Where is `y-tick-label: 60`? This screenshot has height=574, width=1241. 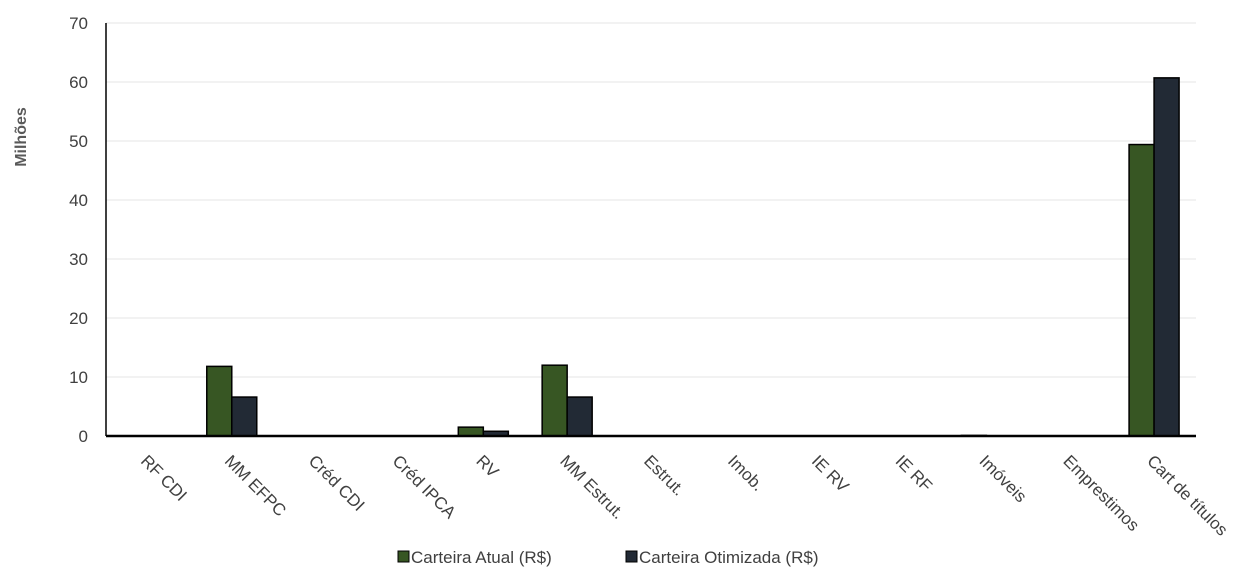 y-tick-label: 60 is located at coordinates (78, 82).